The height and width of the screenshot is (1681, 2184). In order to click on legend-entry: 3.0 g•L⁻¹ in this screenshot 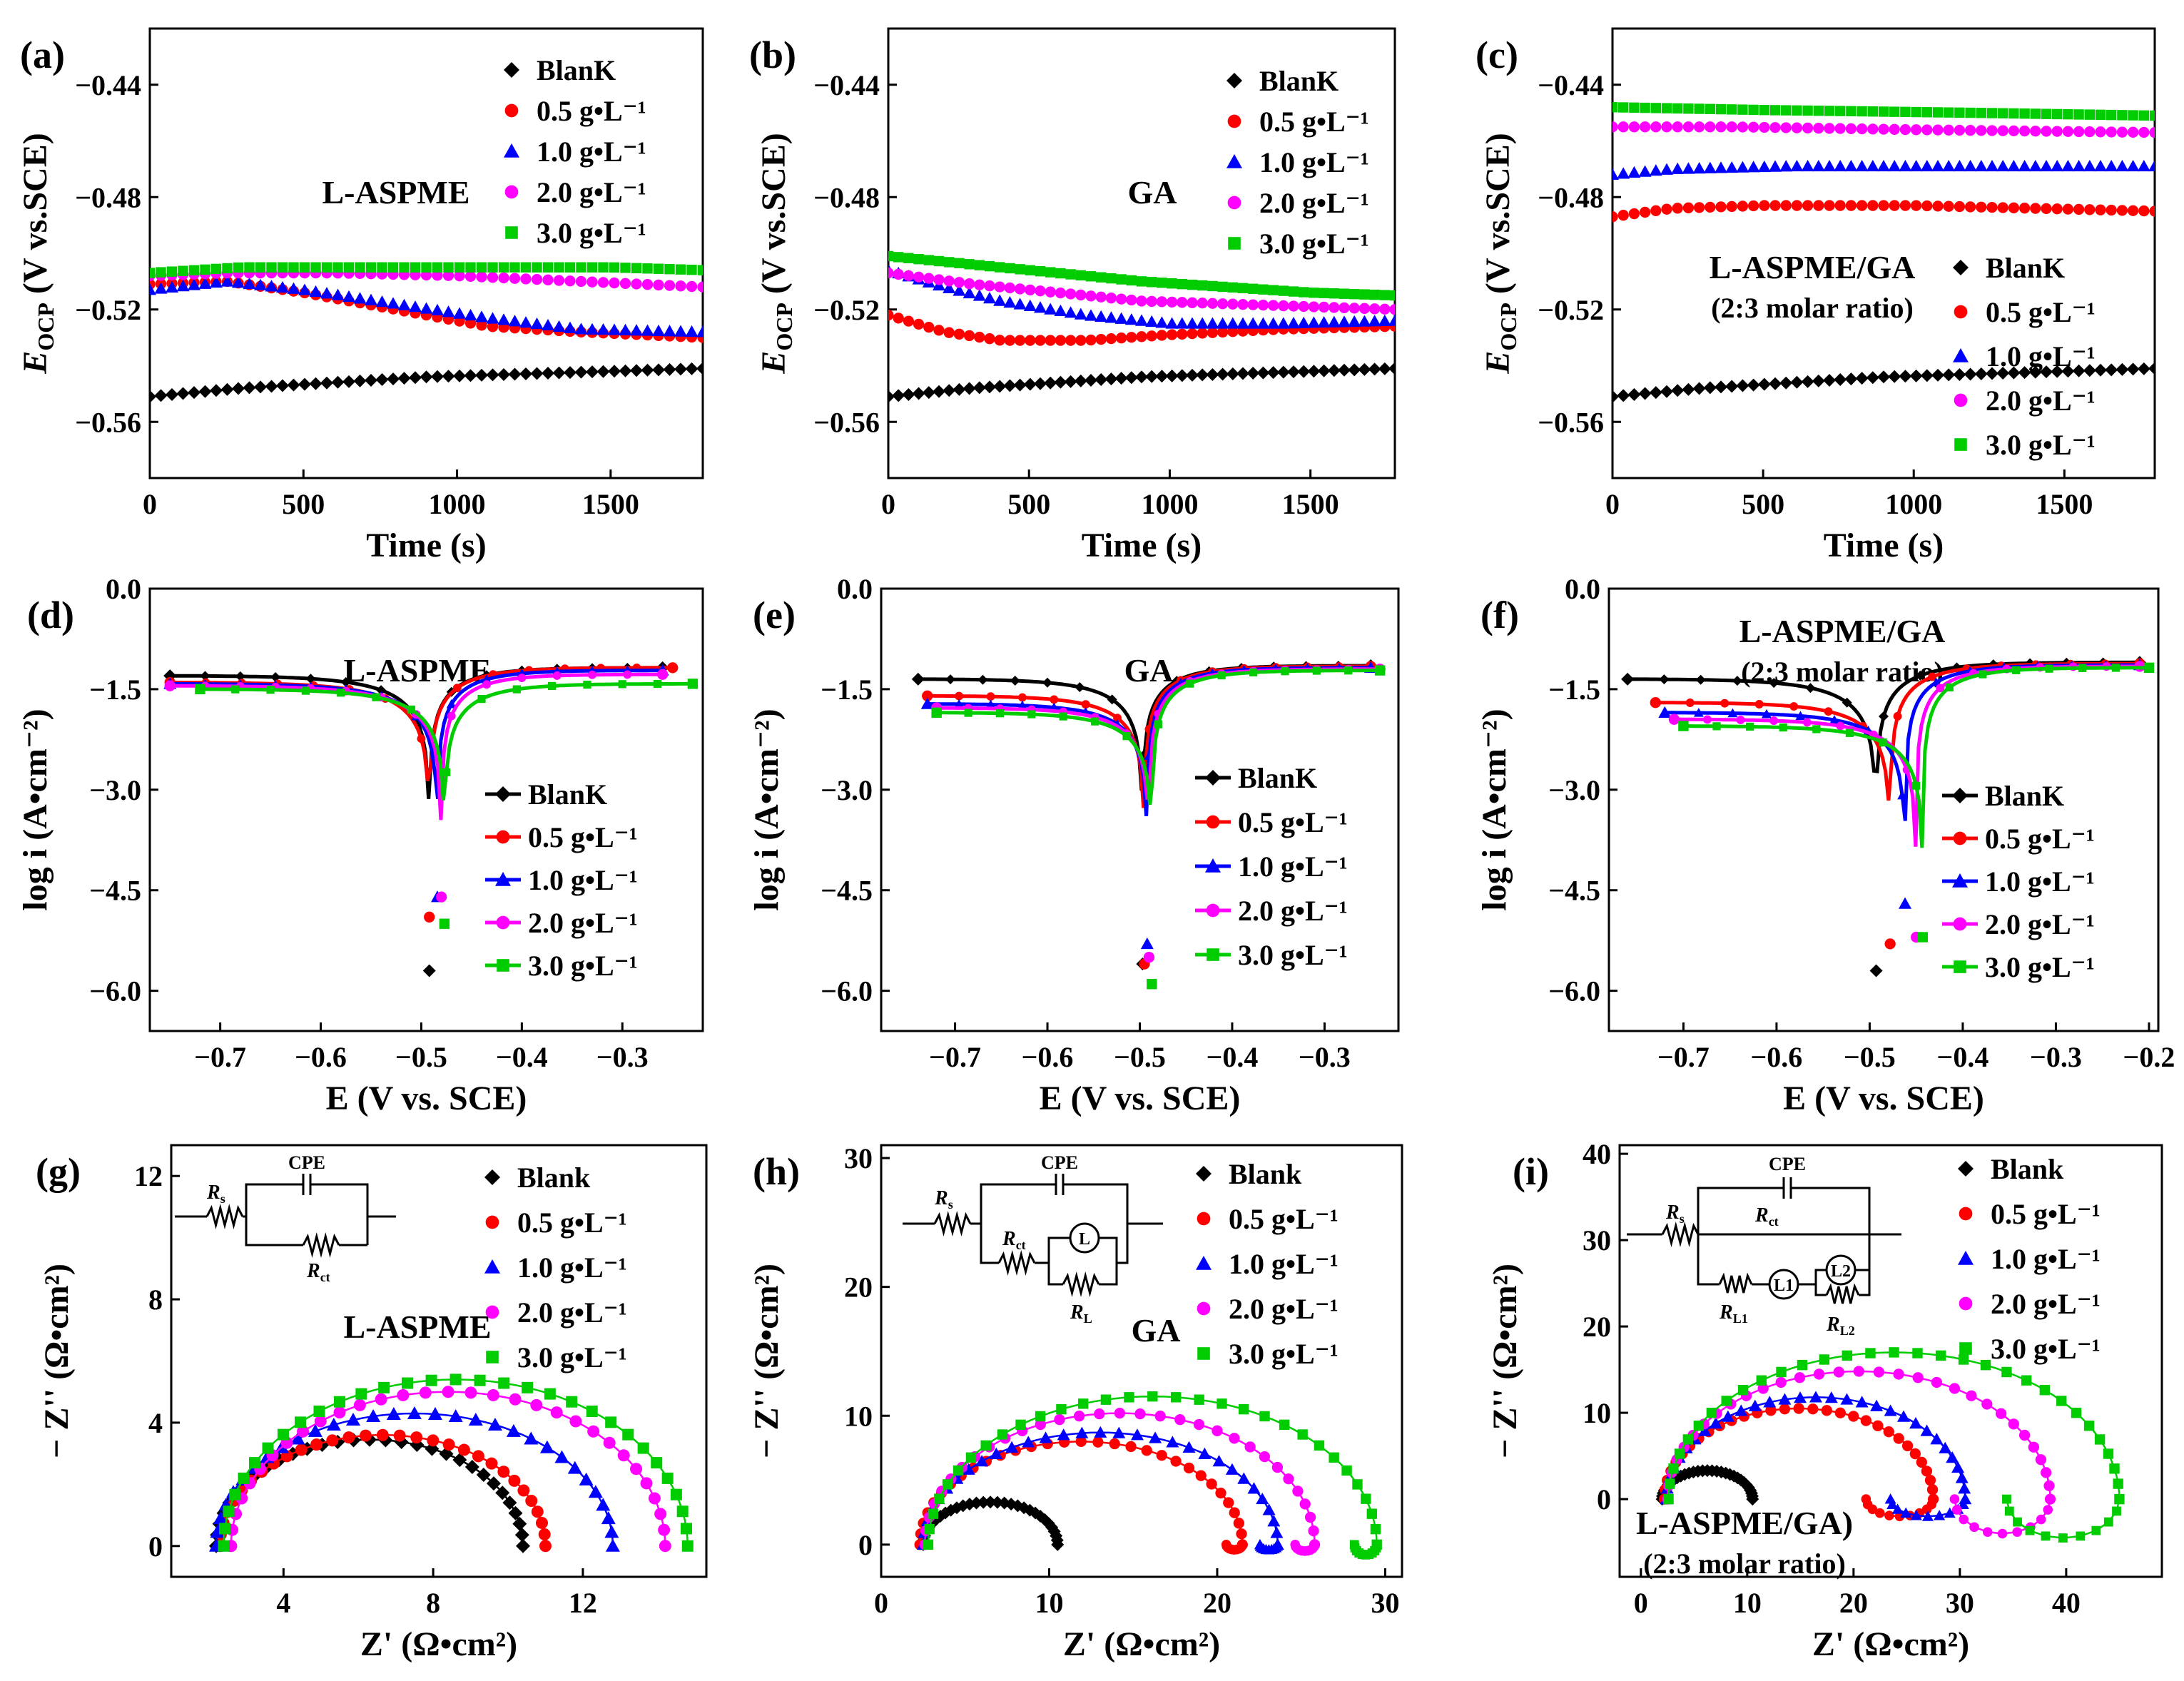, I will do `click(572, 1357)`.